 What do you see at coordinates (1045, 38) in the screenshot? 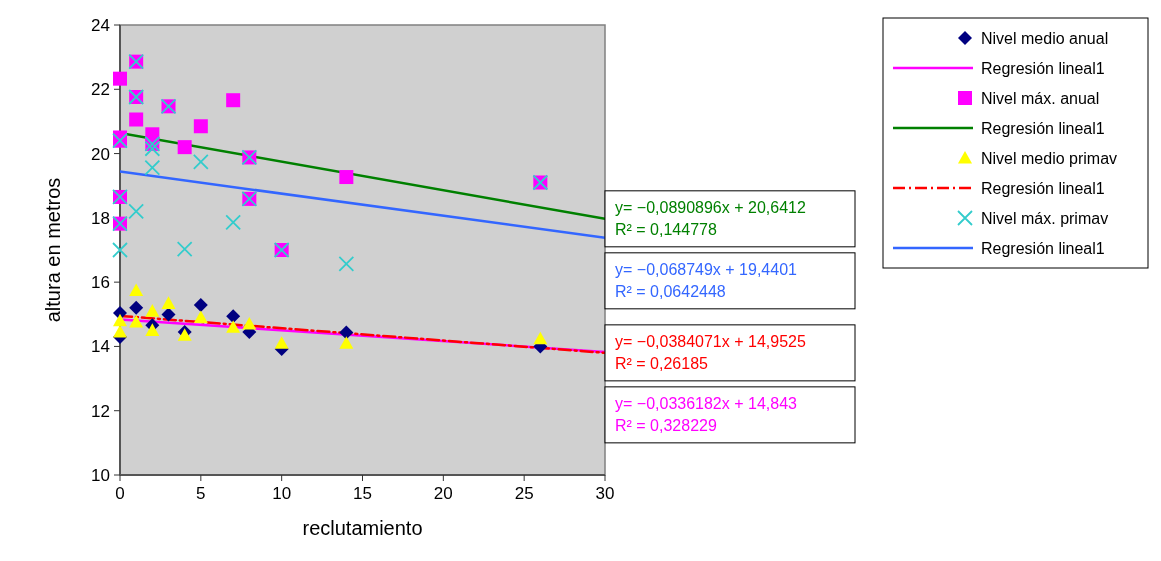
I see `legend-label: Nivel medio anual` at bounding box center [1045, 38].